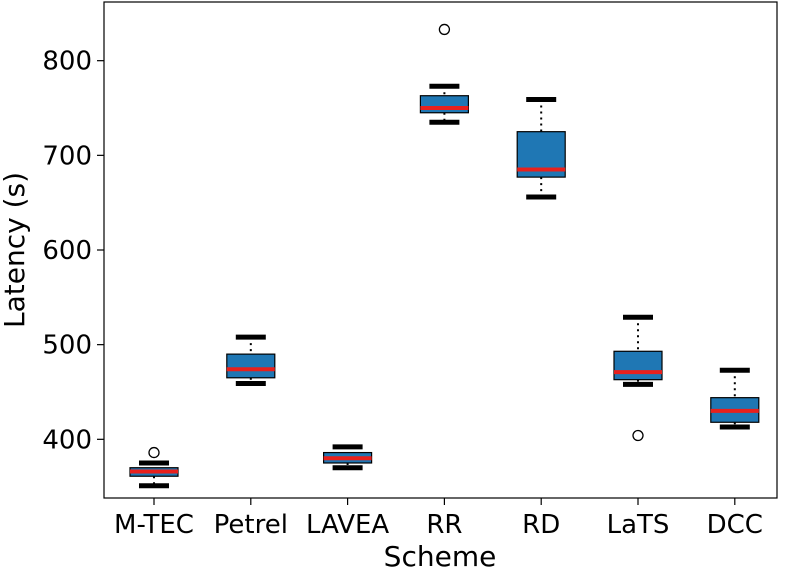  I want to click on x-tick-label: RD, so click(541, 525).